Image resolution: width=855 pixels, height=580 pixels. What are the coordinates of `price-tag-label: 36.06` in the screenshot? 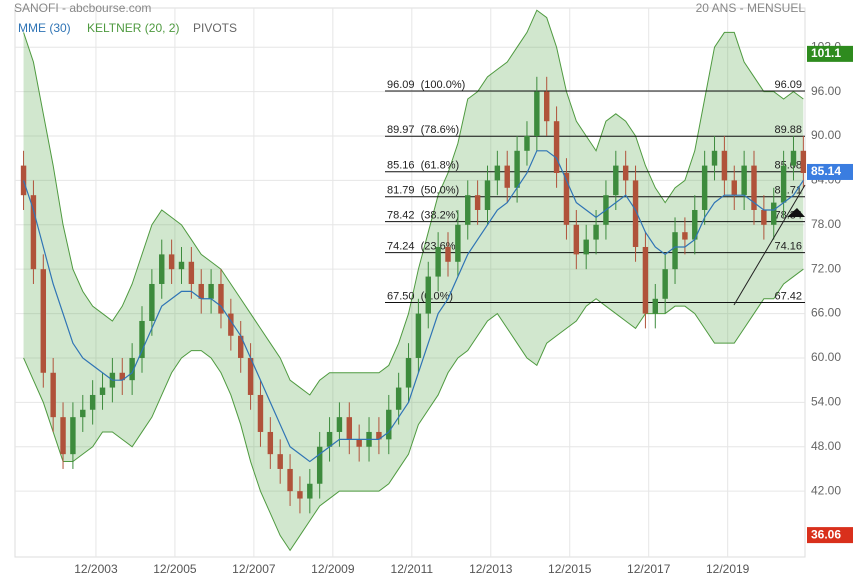 It's located at (826, 534).